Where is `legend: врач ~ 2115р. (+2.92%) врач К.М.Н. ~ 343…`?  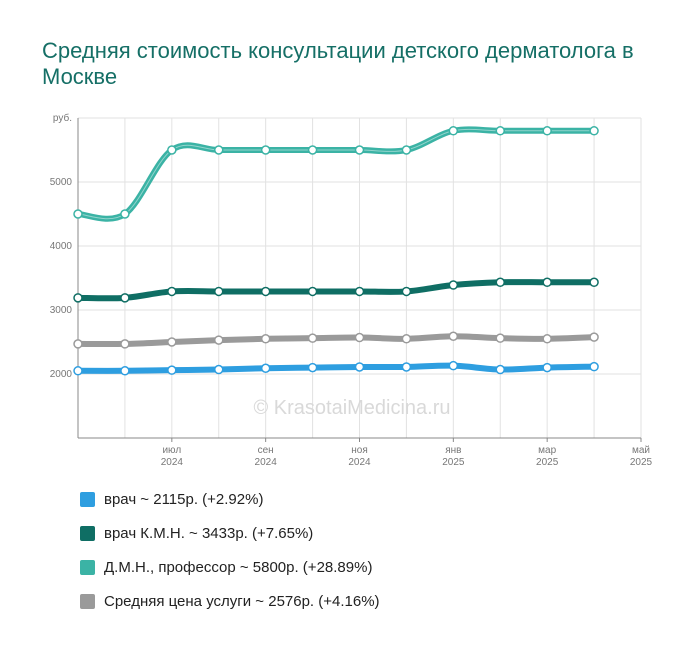 legend: врач ~ 2115р. (+2.92%) врач К.М.Н. ~ 343… is located at coordinates (230, 550).